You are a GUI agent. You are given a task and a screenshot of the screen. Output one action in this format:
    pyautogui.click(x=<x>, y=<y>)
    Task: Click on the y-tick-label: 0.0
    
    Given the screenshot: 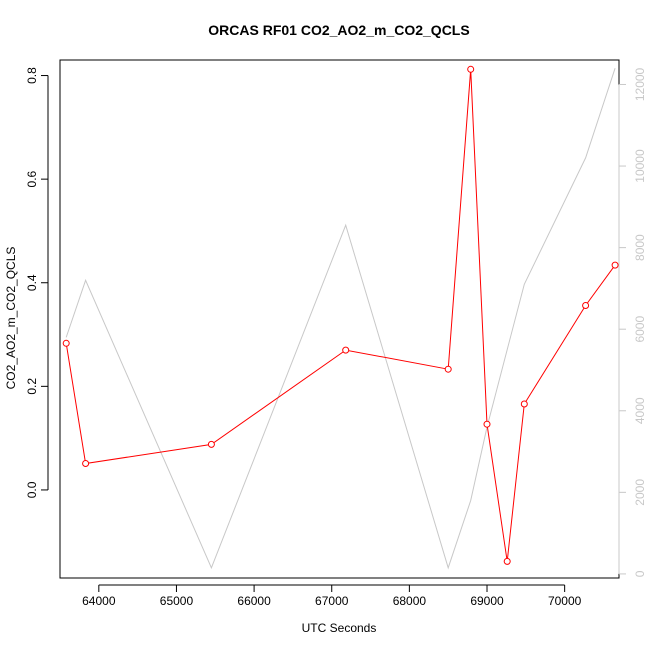 What is the action you would take?
    pyautogui.click(x=32, y=489)
    